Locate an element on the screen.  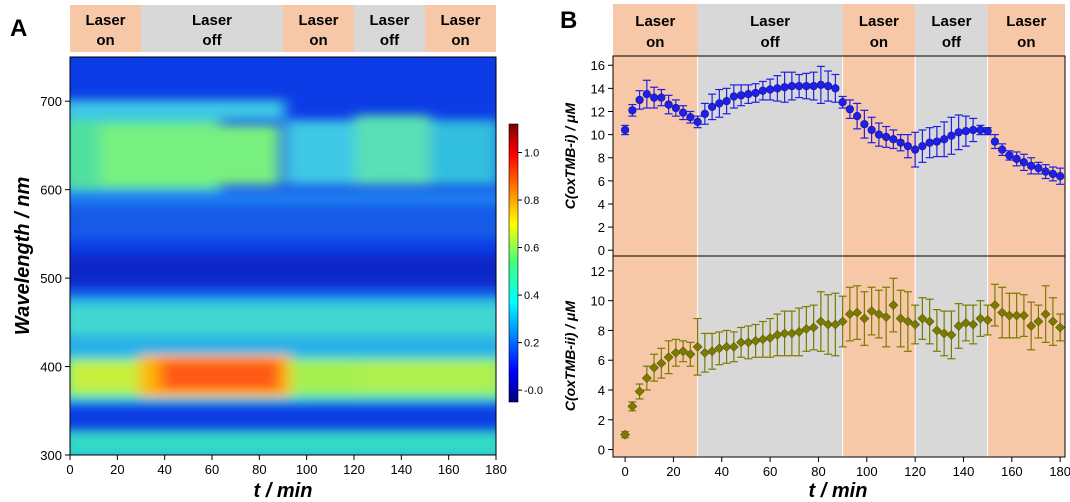
band-a-label-line1-3: Laser is located at coordinates (389, 20).